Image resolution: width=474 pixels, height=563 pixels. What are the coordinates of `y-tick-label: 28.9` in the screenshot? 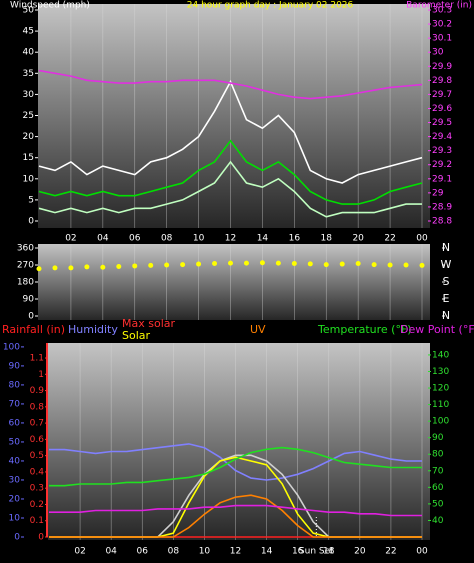 It's located at (442, 207).